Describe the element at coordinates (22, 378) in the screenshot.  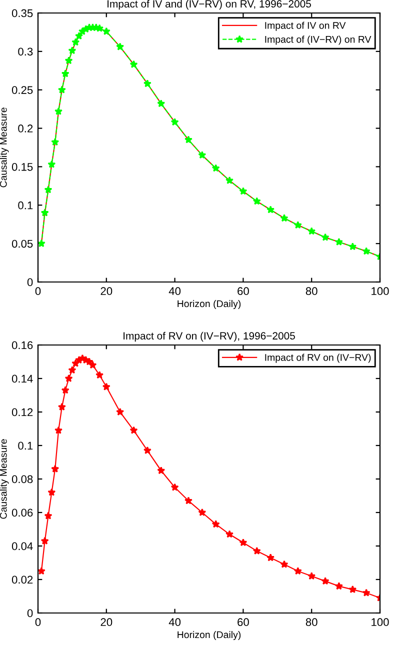
I see `y-tick-label: 0.14` at that location.